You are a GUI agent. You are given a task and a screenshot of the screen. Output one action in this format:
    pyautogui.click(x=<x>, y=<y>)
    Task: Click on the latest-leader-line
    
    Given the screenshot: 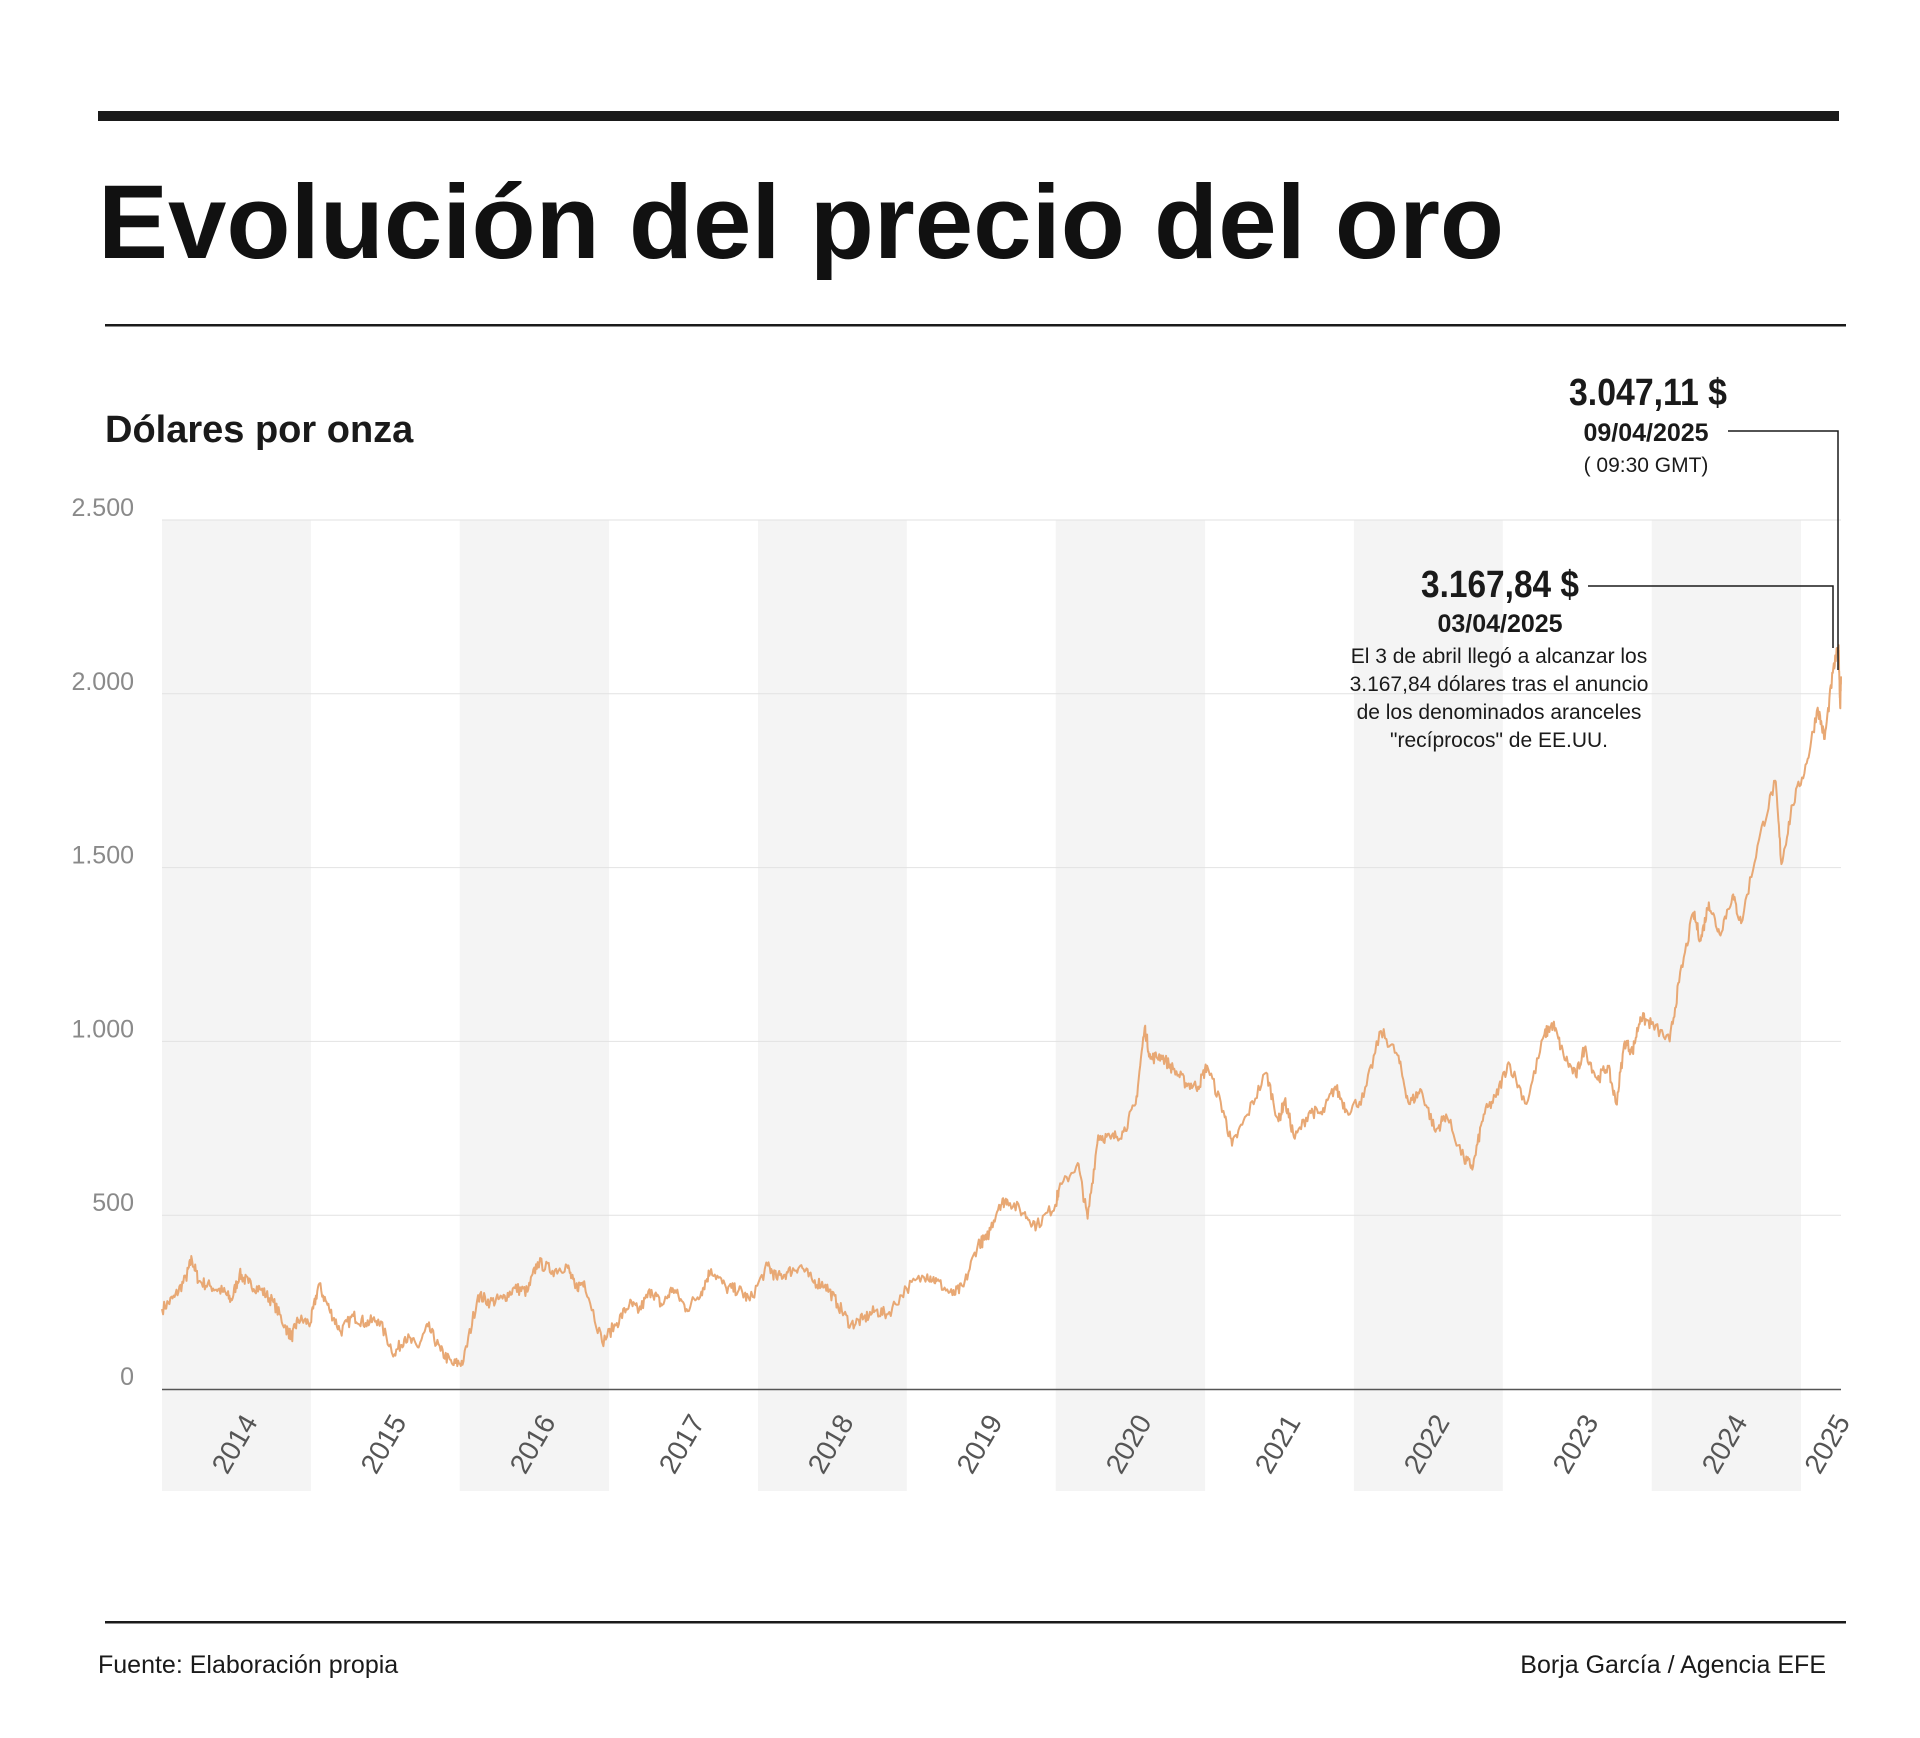 What is the action you would take?
    pyautogui.click(x=1783, y=550)
    